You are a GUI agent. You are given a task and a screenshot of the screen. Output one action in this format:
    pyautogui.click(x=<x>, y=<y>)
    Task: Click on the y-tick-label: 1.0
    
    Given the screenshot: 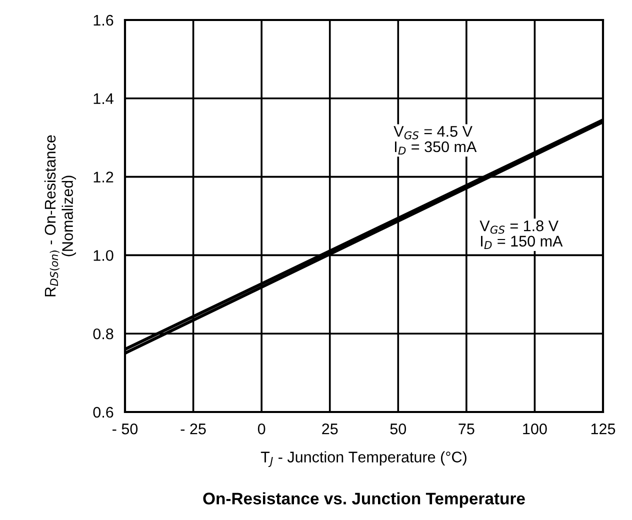 What is the action you would take?
    pyautogui.click(x=104, y=255)
    